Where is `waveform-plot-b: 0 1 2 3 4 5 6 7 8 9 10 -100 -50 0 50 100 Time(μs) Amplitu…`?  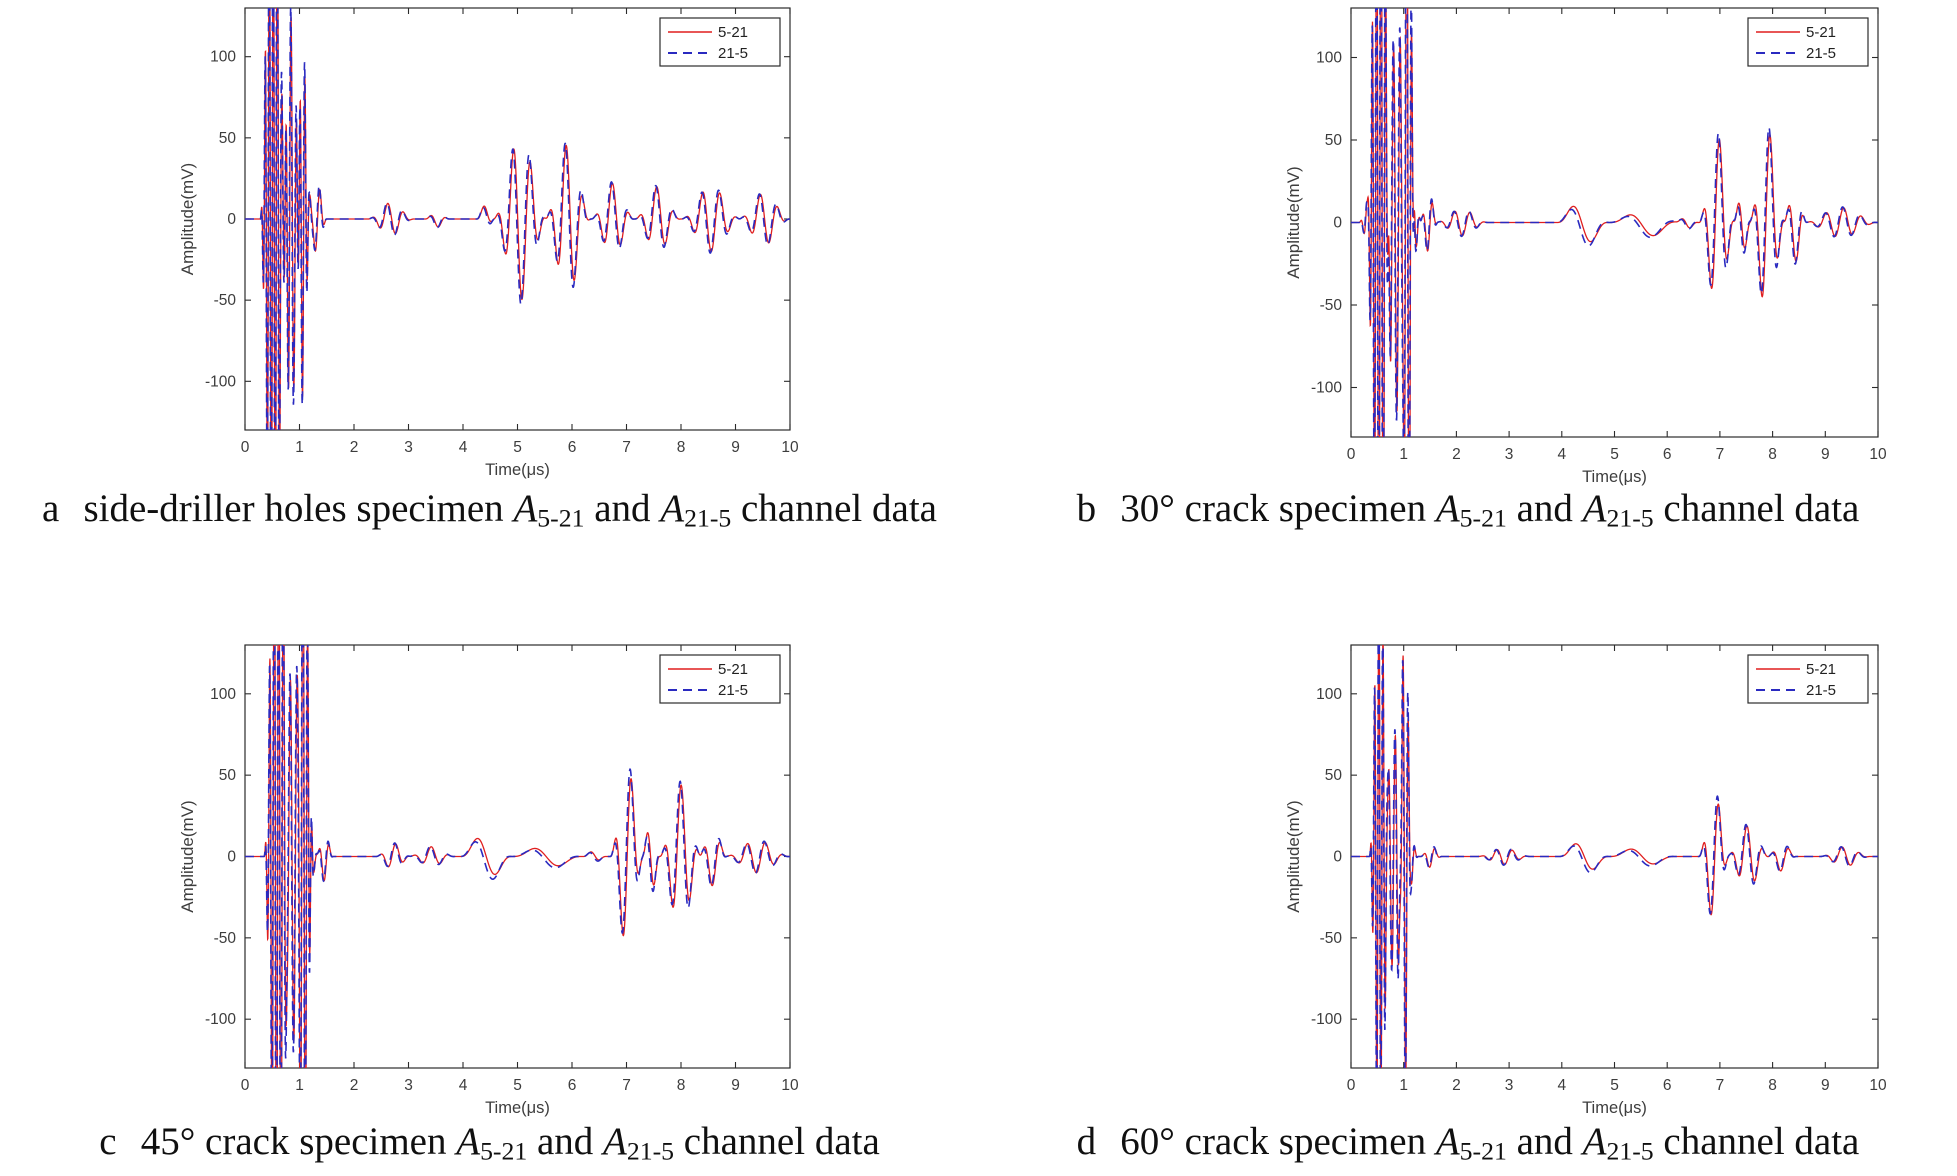 waveform-plot-b: 0 1 2 3 4 5 6 7 8 9 10 -100 -50 0 50 100 Time(μs) Amplitu… is located at coordinates (1585, 246).